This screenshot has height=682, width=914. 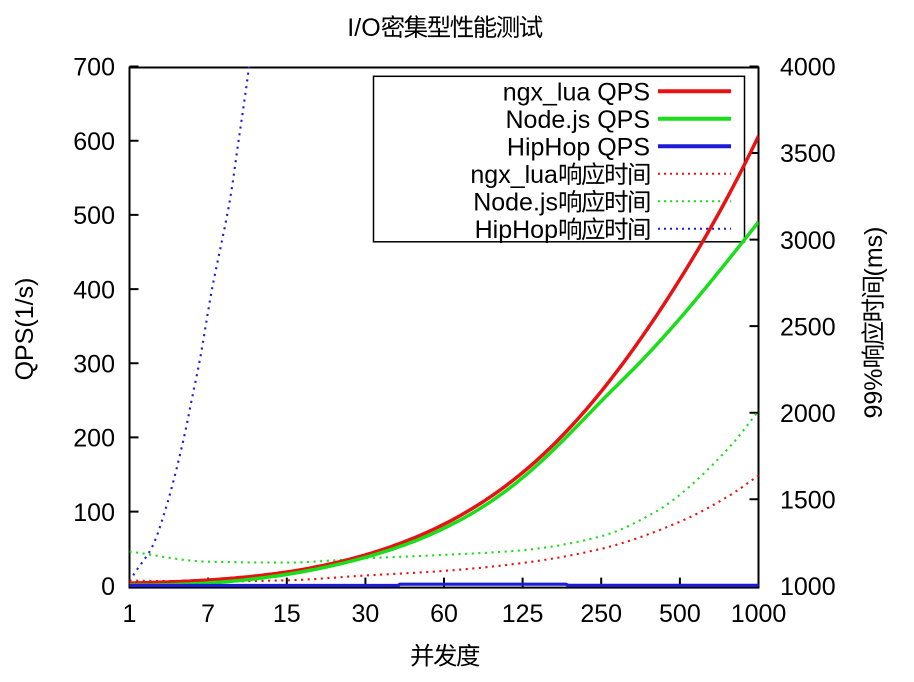 I want to click on svg-text: I/O, so click(x=363, y=28).